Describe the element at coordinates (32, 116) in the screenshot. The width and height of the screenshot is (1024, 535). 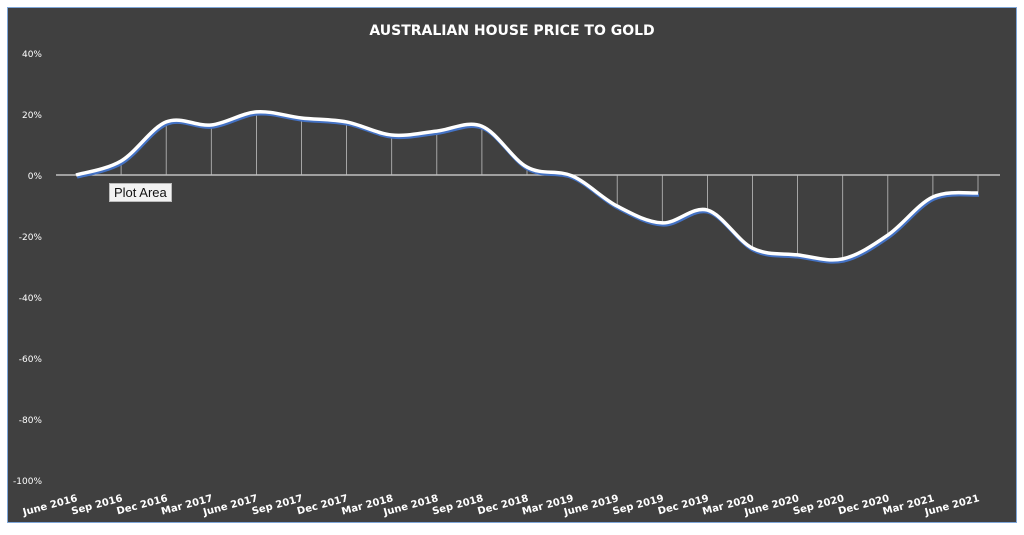
I see `y-tick-label: 20%` at that location.